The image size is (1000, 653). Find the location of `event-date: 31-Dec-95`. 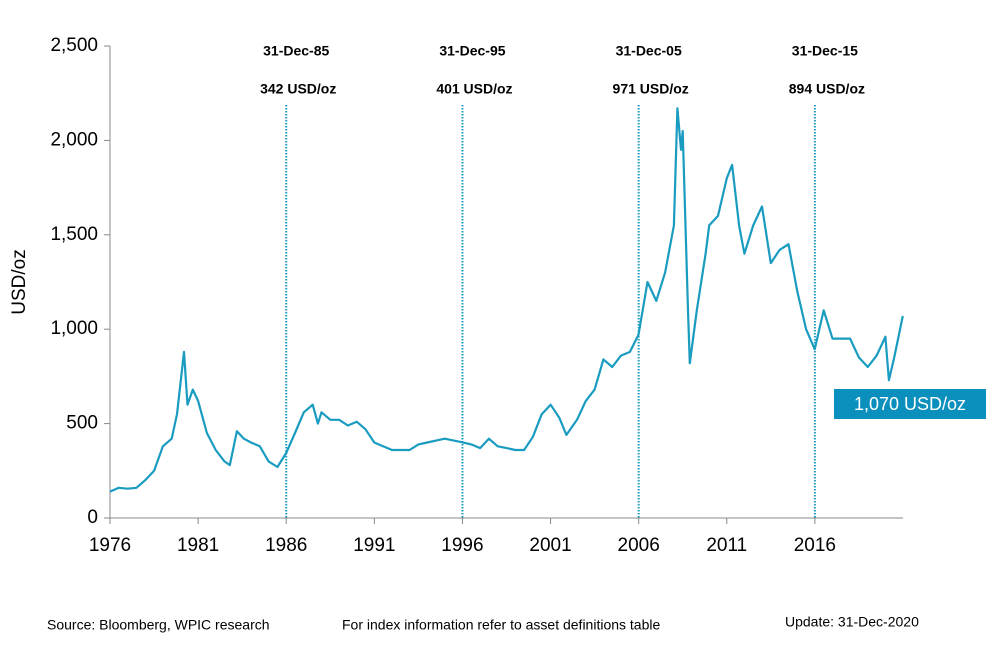

event-date: 31-Dec-95 is located at coordinates (472, 51).